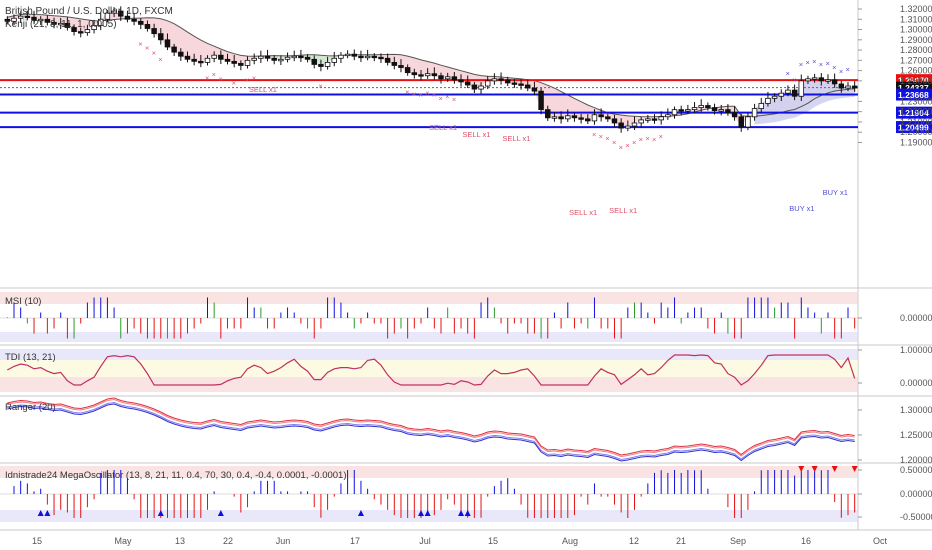 The height and width of the screenshot is (550, 932). What do you see at coordinates (916, 470) in the screenshot?
I see `mega-tick-label: 0.50000` at bounding box center [916, 470].